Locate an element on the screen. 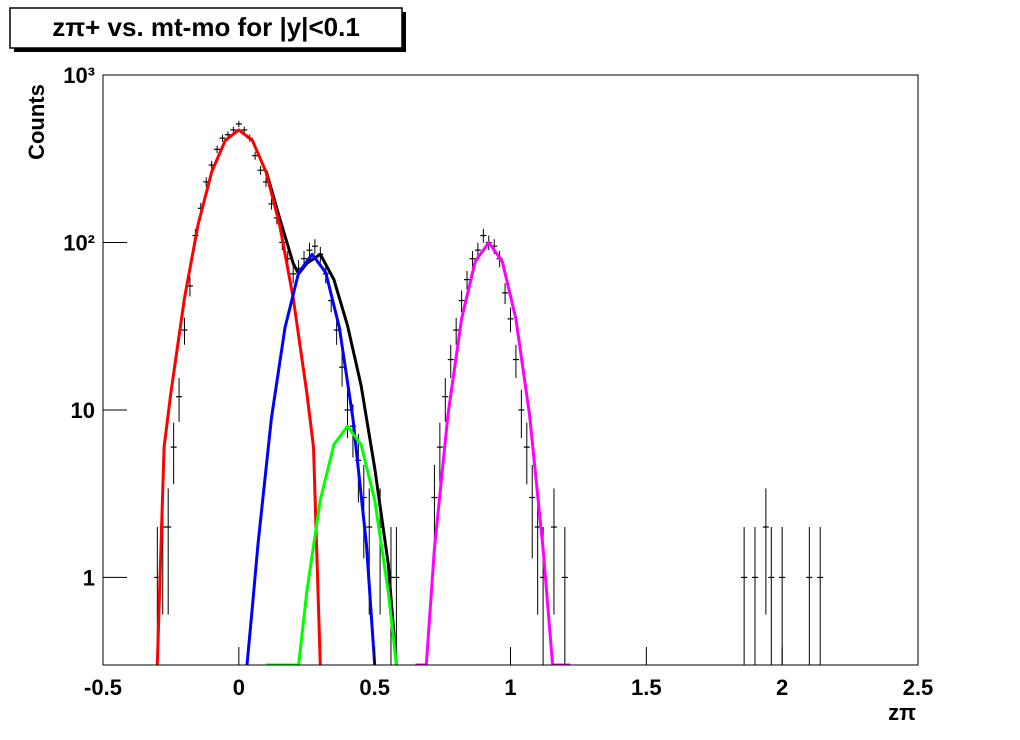 The height and width of the screenshot is (740, 1020). chart-title: zπ+ vs. mt-mo for |y|<0.1 is located at coordinates (206, 27).